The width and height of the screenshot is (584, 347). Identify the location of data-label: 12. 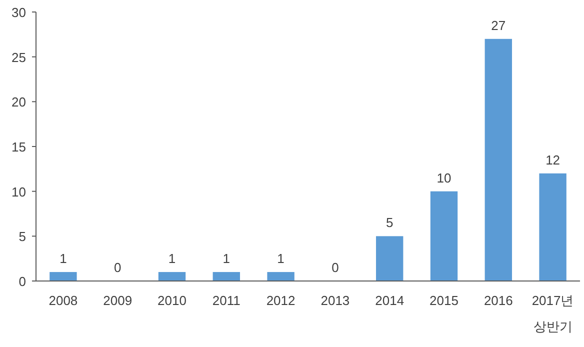
(553, 160).